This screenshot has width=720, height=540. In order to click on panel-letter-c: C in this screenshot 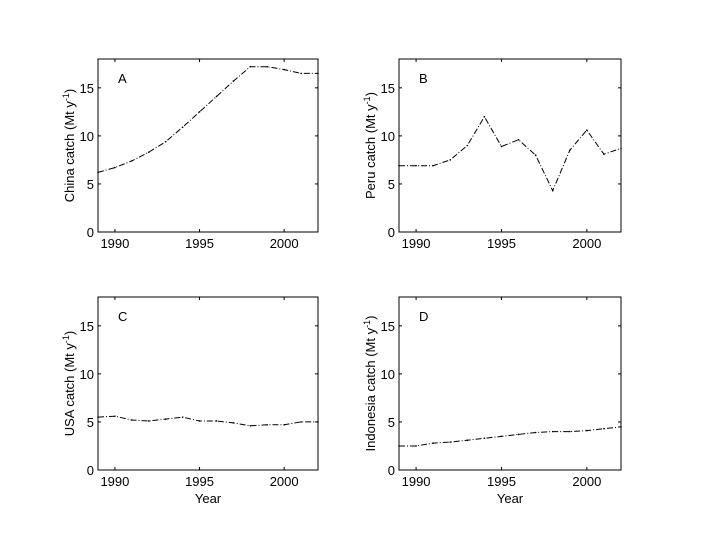, I will do `click(122, 316)`.